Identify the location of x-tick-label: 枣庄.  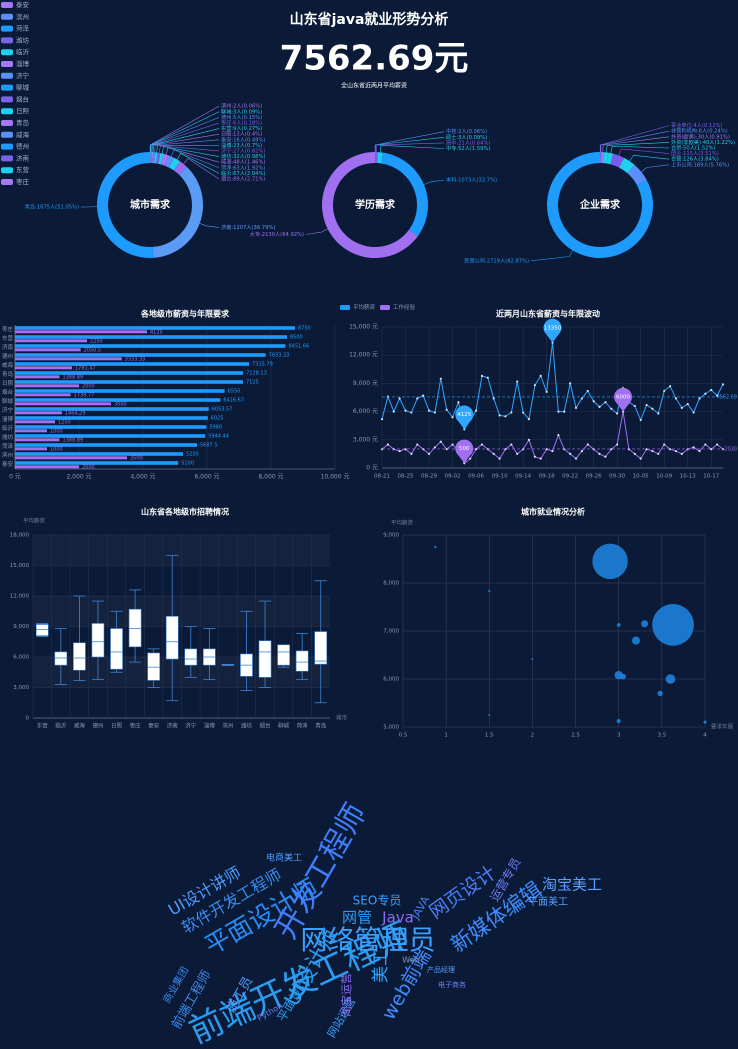
(136, 726).